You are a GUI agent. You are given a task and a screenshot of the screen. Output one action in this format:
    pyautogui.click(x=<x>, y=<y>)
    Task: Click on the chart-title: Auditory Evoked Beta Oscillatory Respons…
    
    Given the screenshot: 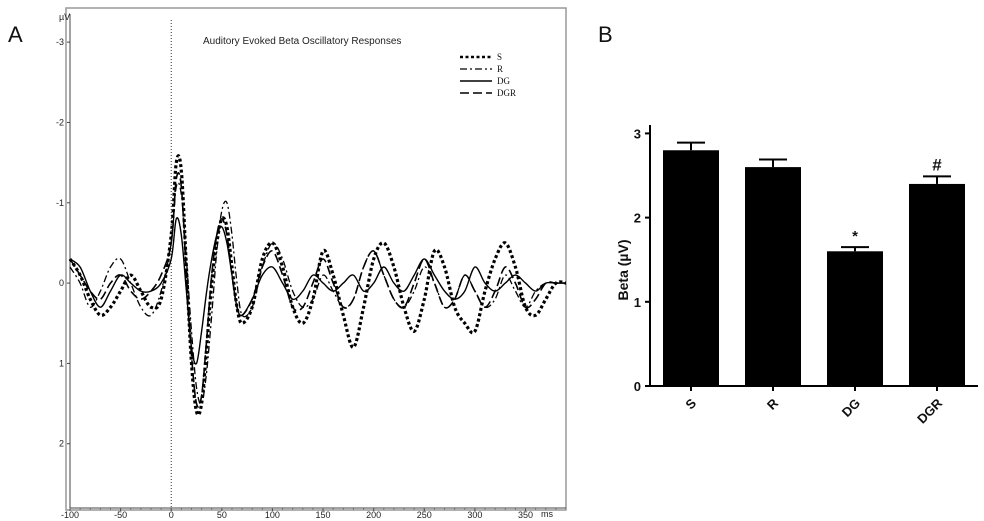 What is the action you would take?
    pyautogui.click(x=302, y=41)
    